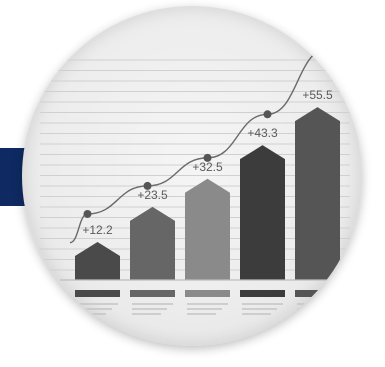 This screenshot has width=385, height=367. Describe the element at coordinates (207, 302) in the screenshot. I see `category-labels` at that location.